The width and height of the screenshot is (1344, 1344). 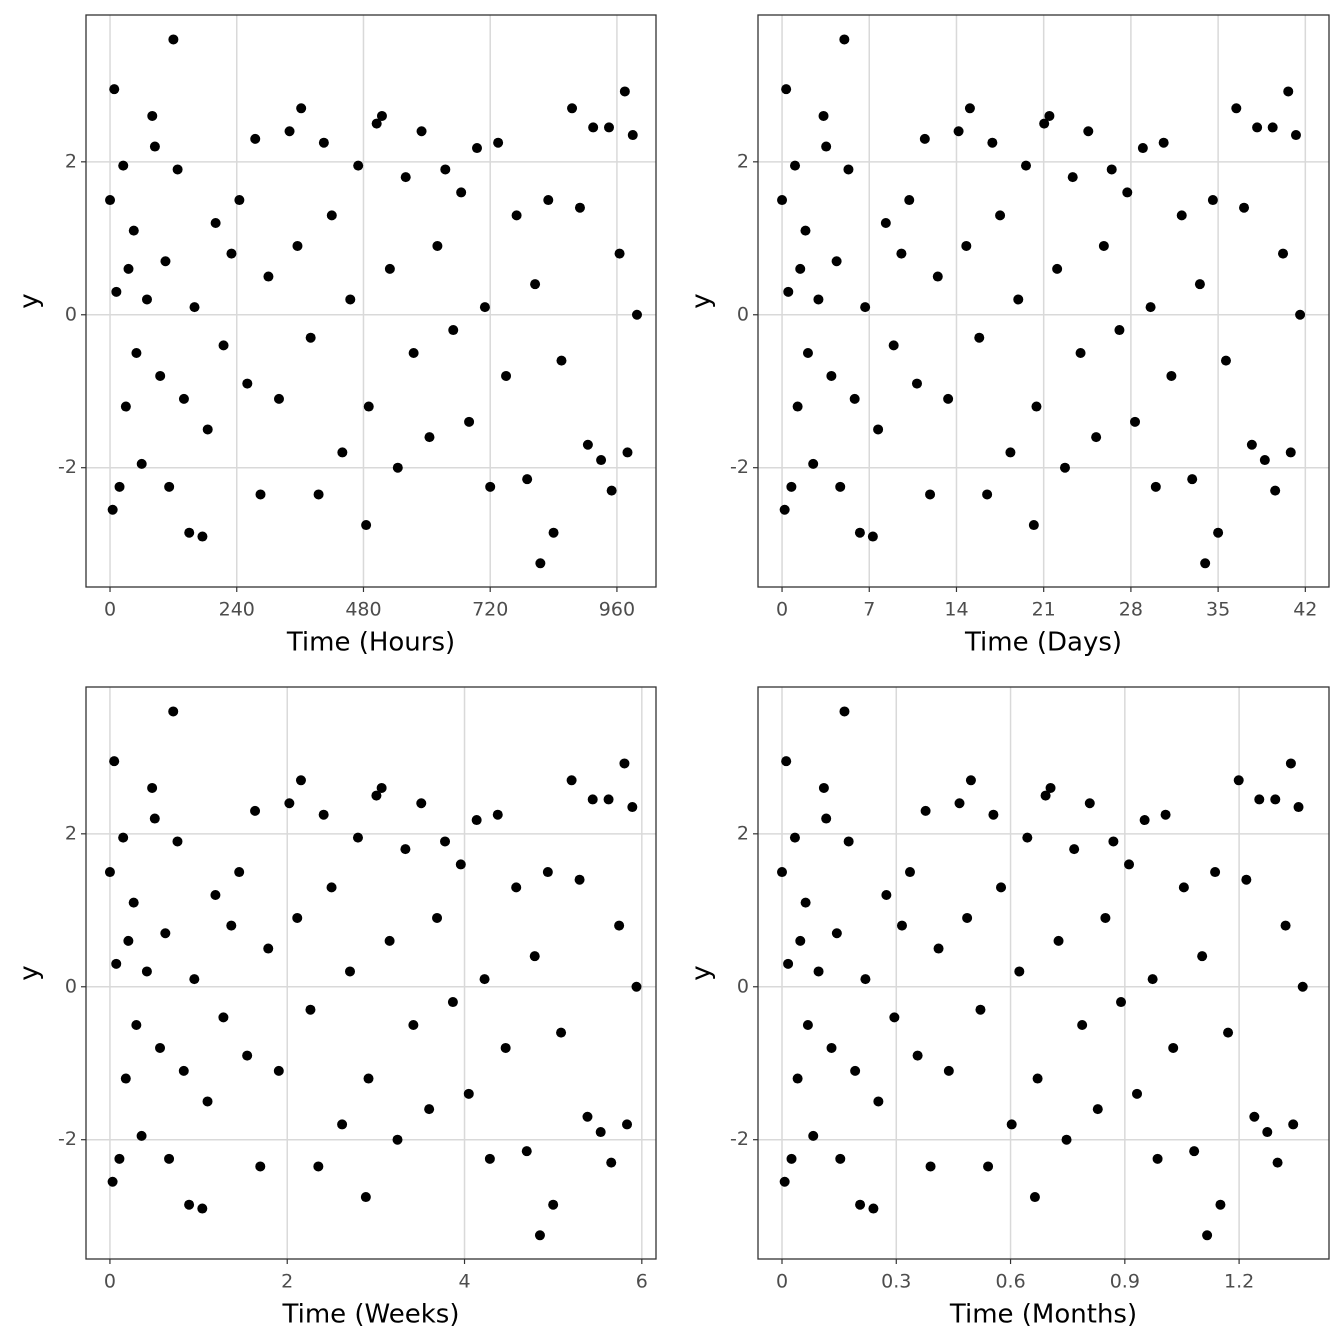 I want to click on x-axis-title: Time (Weeks), so click(x=371, y=1315).